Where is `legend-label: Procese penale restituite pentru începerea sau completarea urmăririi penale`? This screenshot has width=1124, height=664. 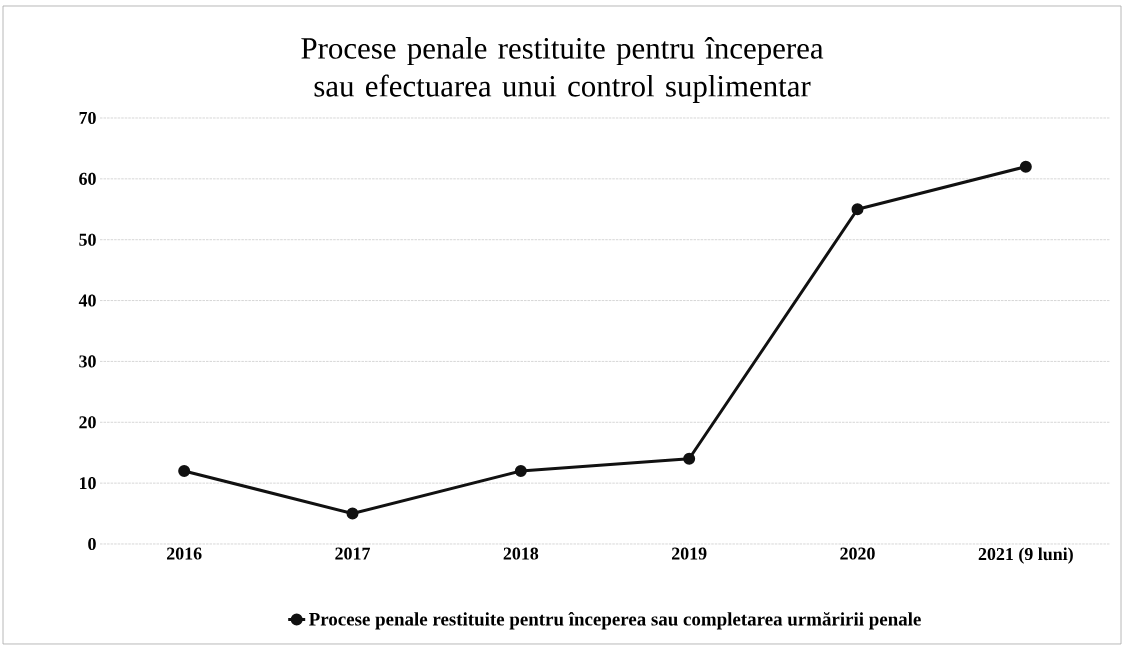
legend-label: Procese penale restituite pentru începerea sau completarea urmăririi penale is located at coordinates (615, 621).